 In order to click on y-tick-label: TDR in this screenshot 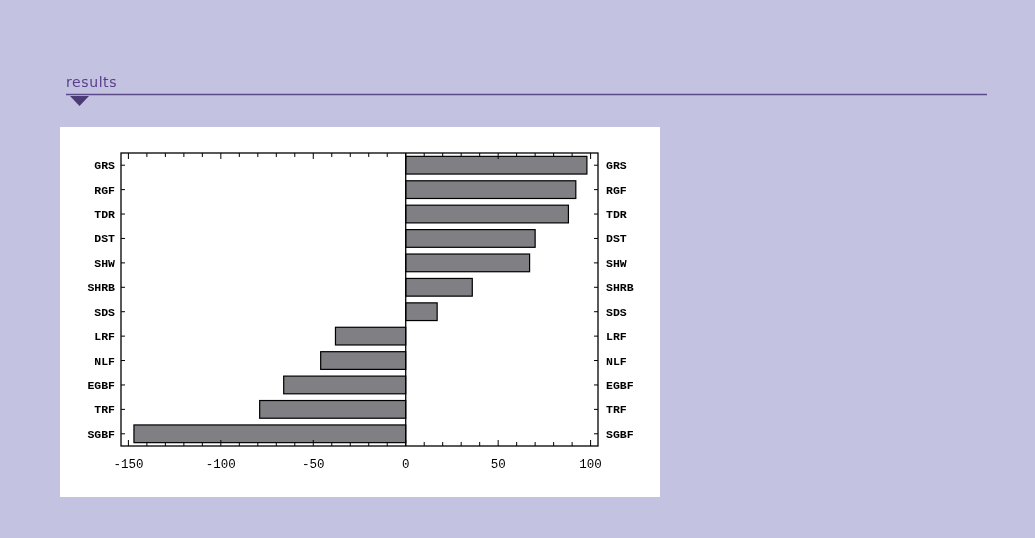, I will do `click(105, 215)`.